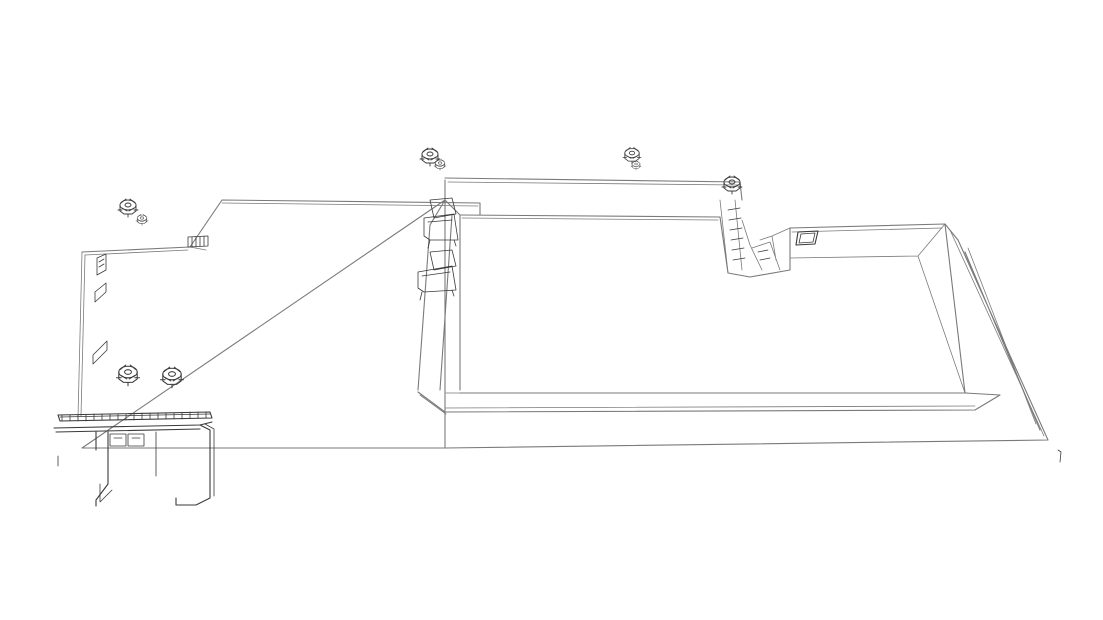 The width and height of the screenshot is (1103, 620). Describe the element at coordinates (198, 241) in the screenshot. I see `roof-vent-grille` at that location.